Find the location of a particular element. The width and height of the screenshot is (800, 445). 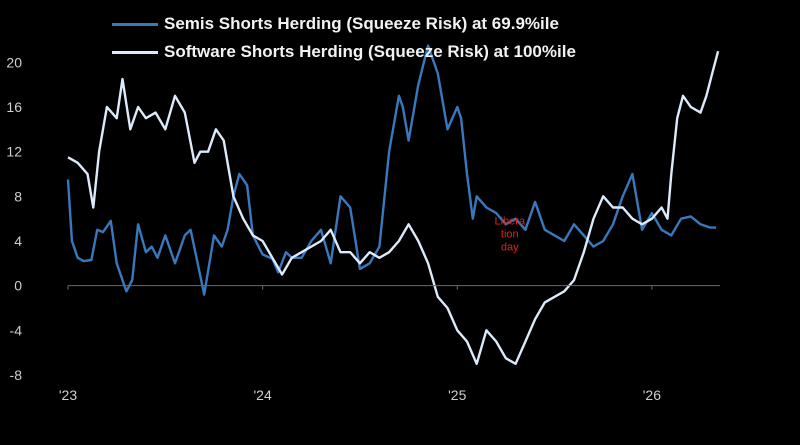

x-tick-label: '24 is located at coordinates (263, 395).